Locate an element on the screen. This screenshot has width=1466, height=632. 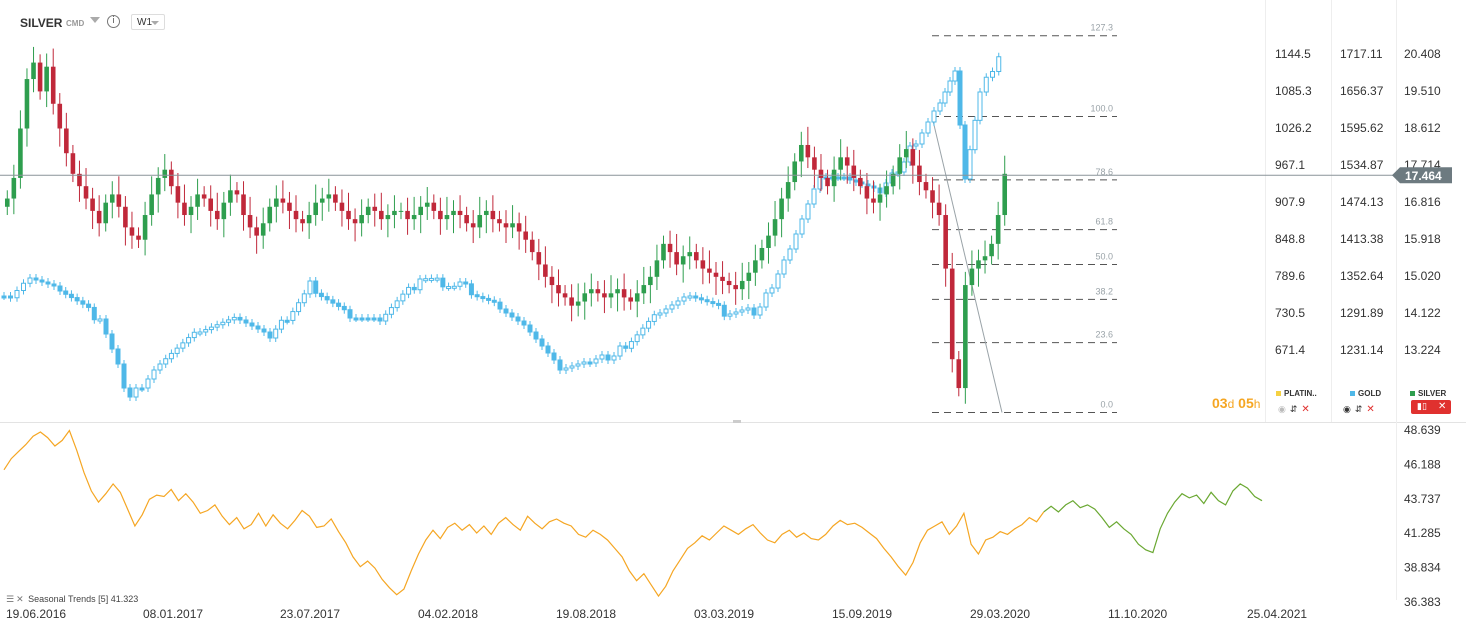
x-axis-tick-label: 04.02.2018 is located at coordinates (448, 614).